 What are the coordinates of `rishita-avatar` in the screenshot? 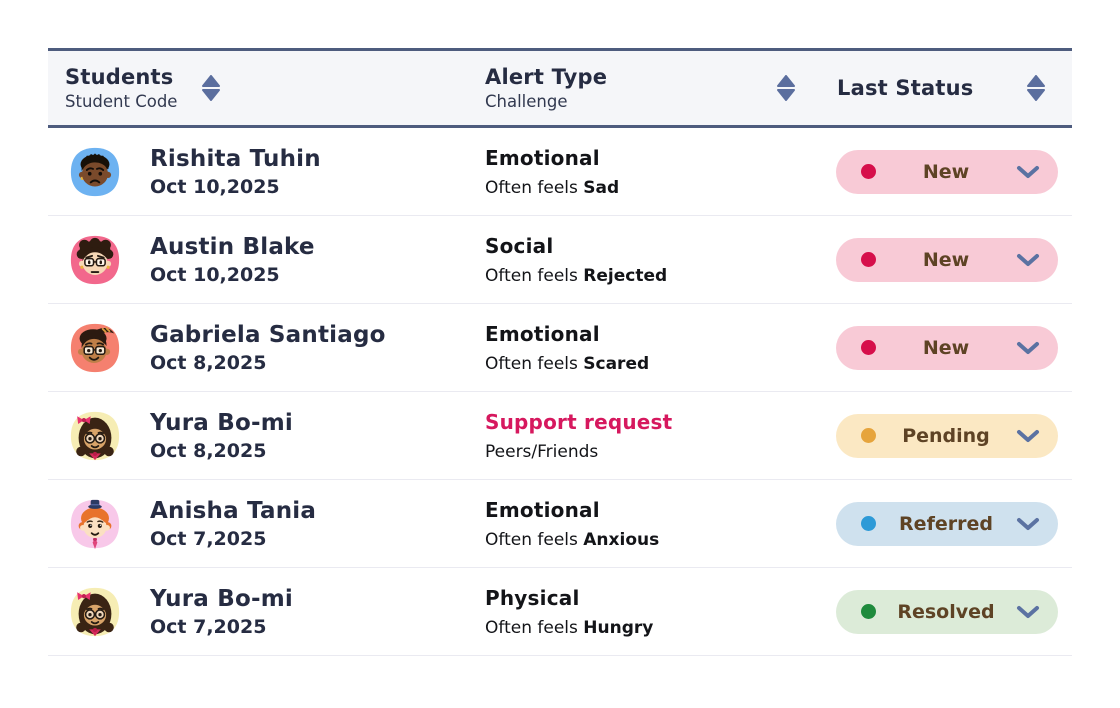 It's located at (95, 172).